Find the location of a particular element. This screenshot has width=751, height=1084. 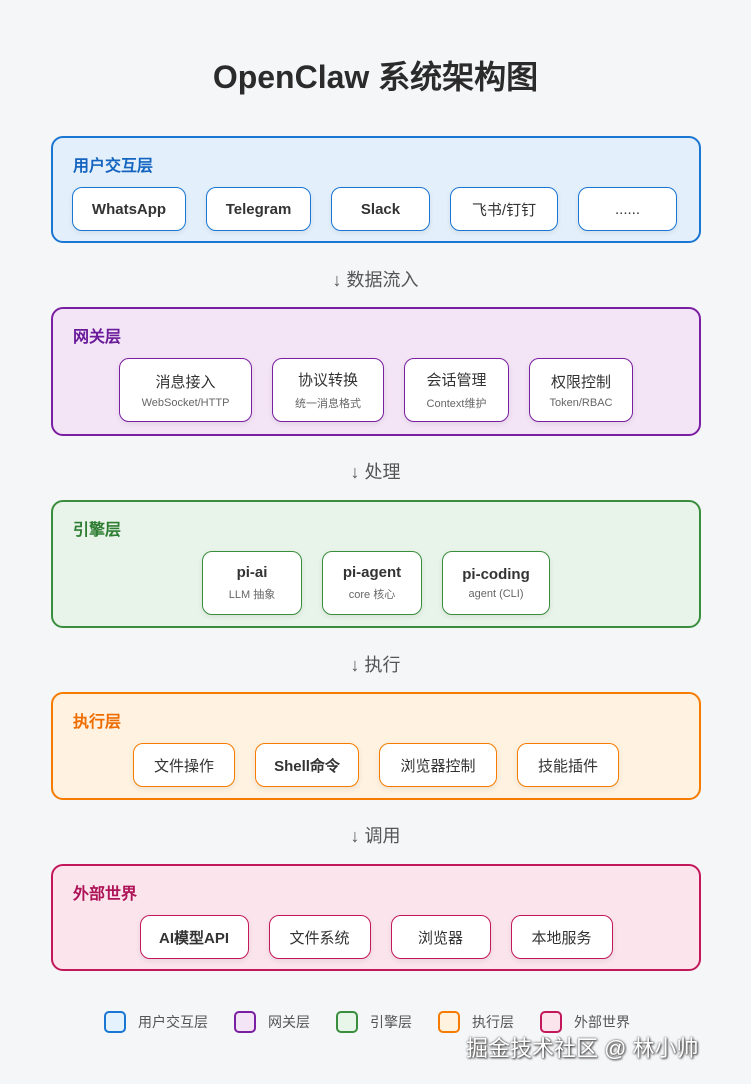

engine-pi-coding: pi-coding agent (CLI) is located at coordinates (496, 583).